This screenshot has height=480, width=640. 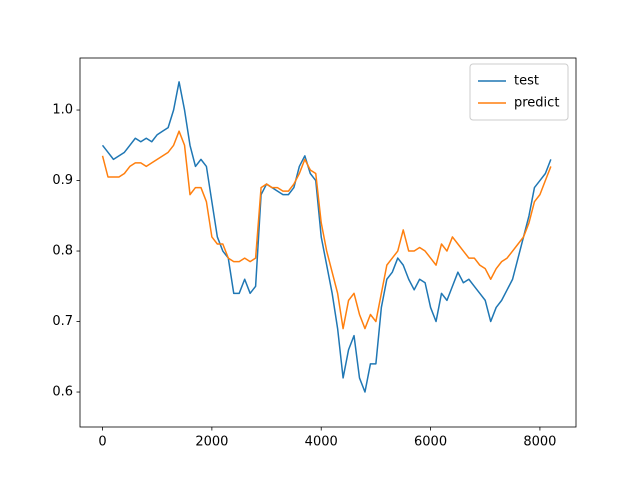 What do you see at coordinates (102, 442) in the screenshot?
I see `x-tick-label: 0` at bounding box center [102, 442].